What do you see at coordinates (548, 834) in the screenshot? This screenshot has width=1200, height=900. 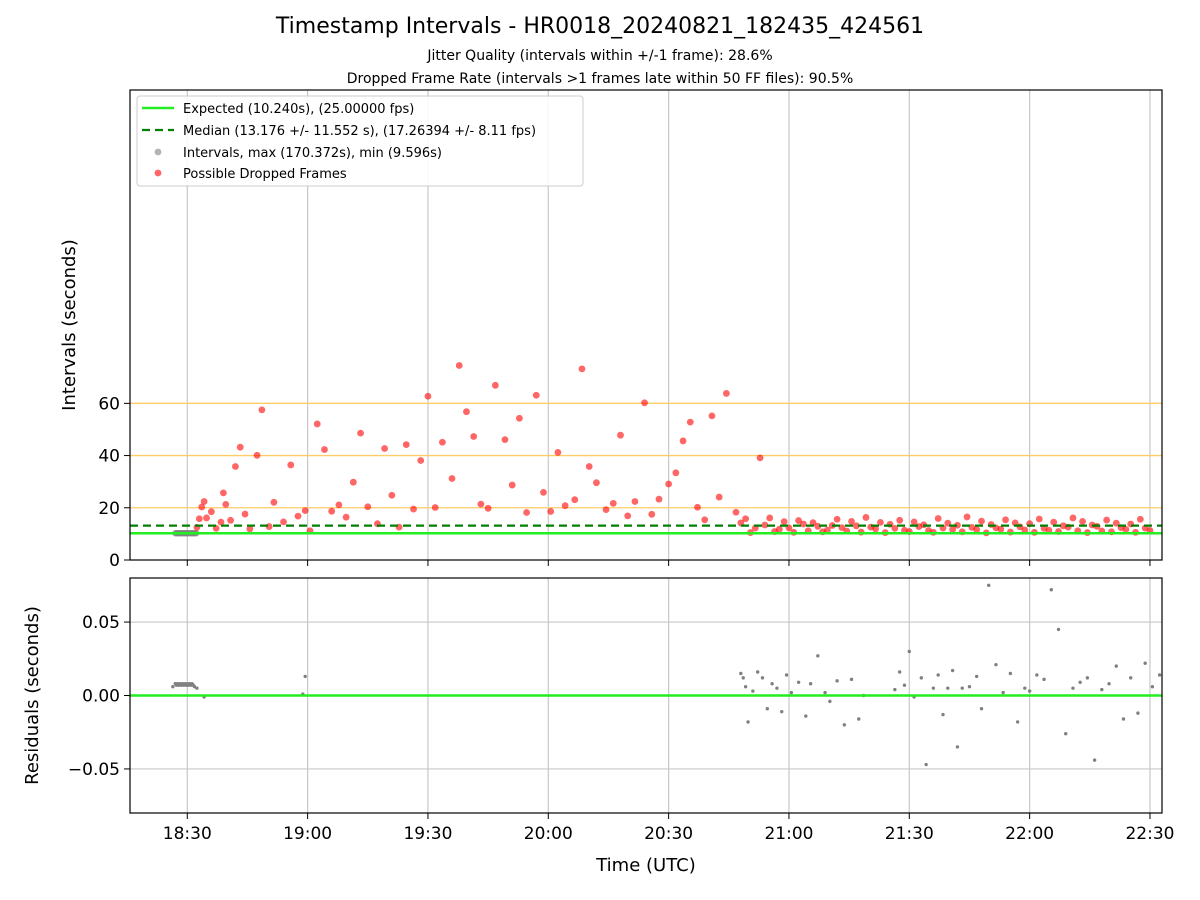 I see `x-tick-label: 20:00` at bounding box center [548, 834].